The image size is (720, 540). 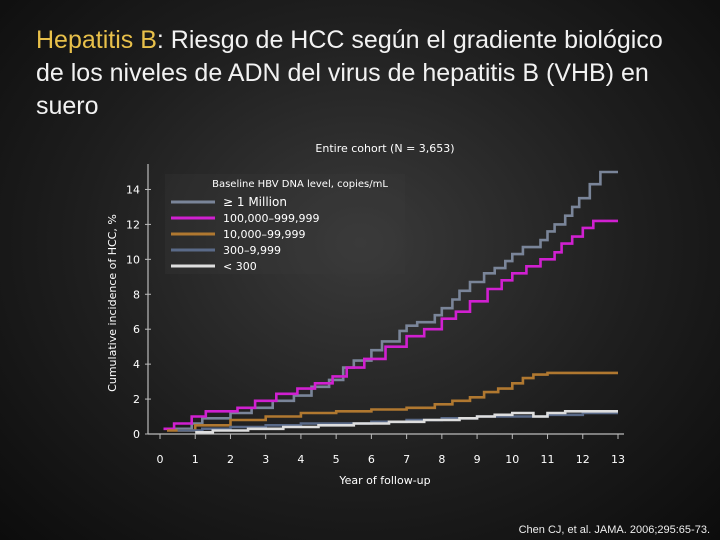 I want to click on x-tick-label: 1, so click(x=195, y=459).